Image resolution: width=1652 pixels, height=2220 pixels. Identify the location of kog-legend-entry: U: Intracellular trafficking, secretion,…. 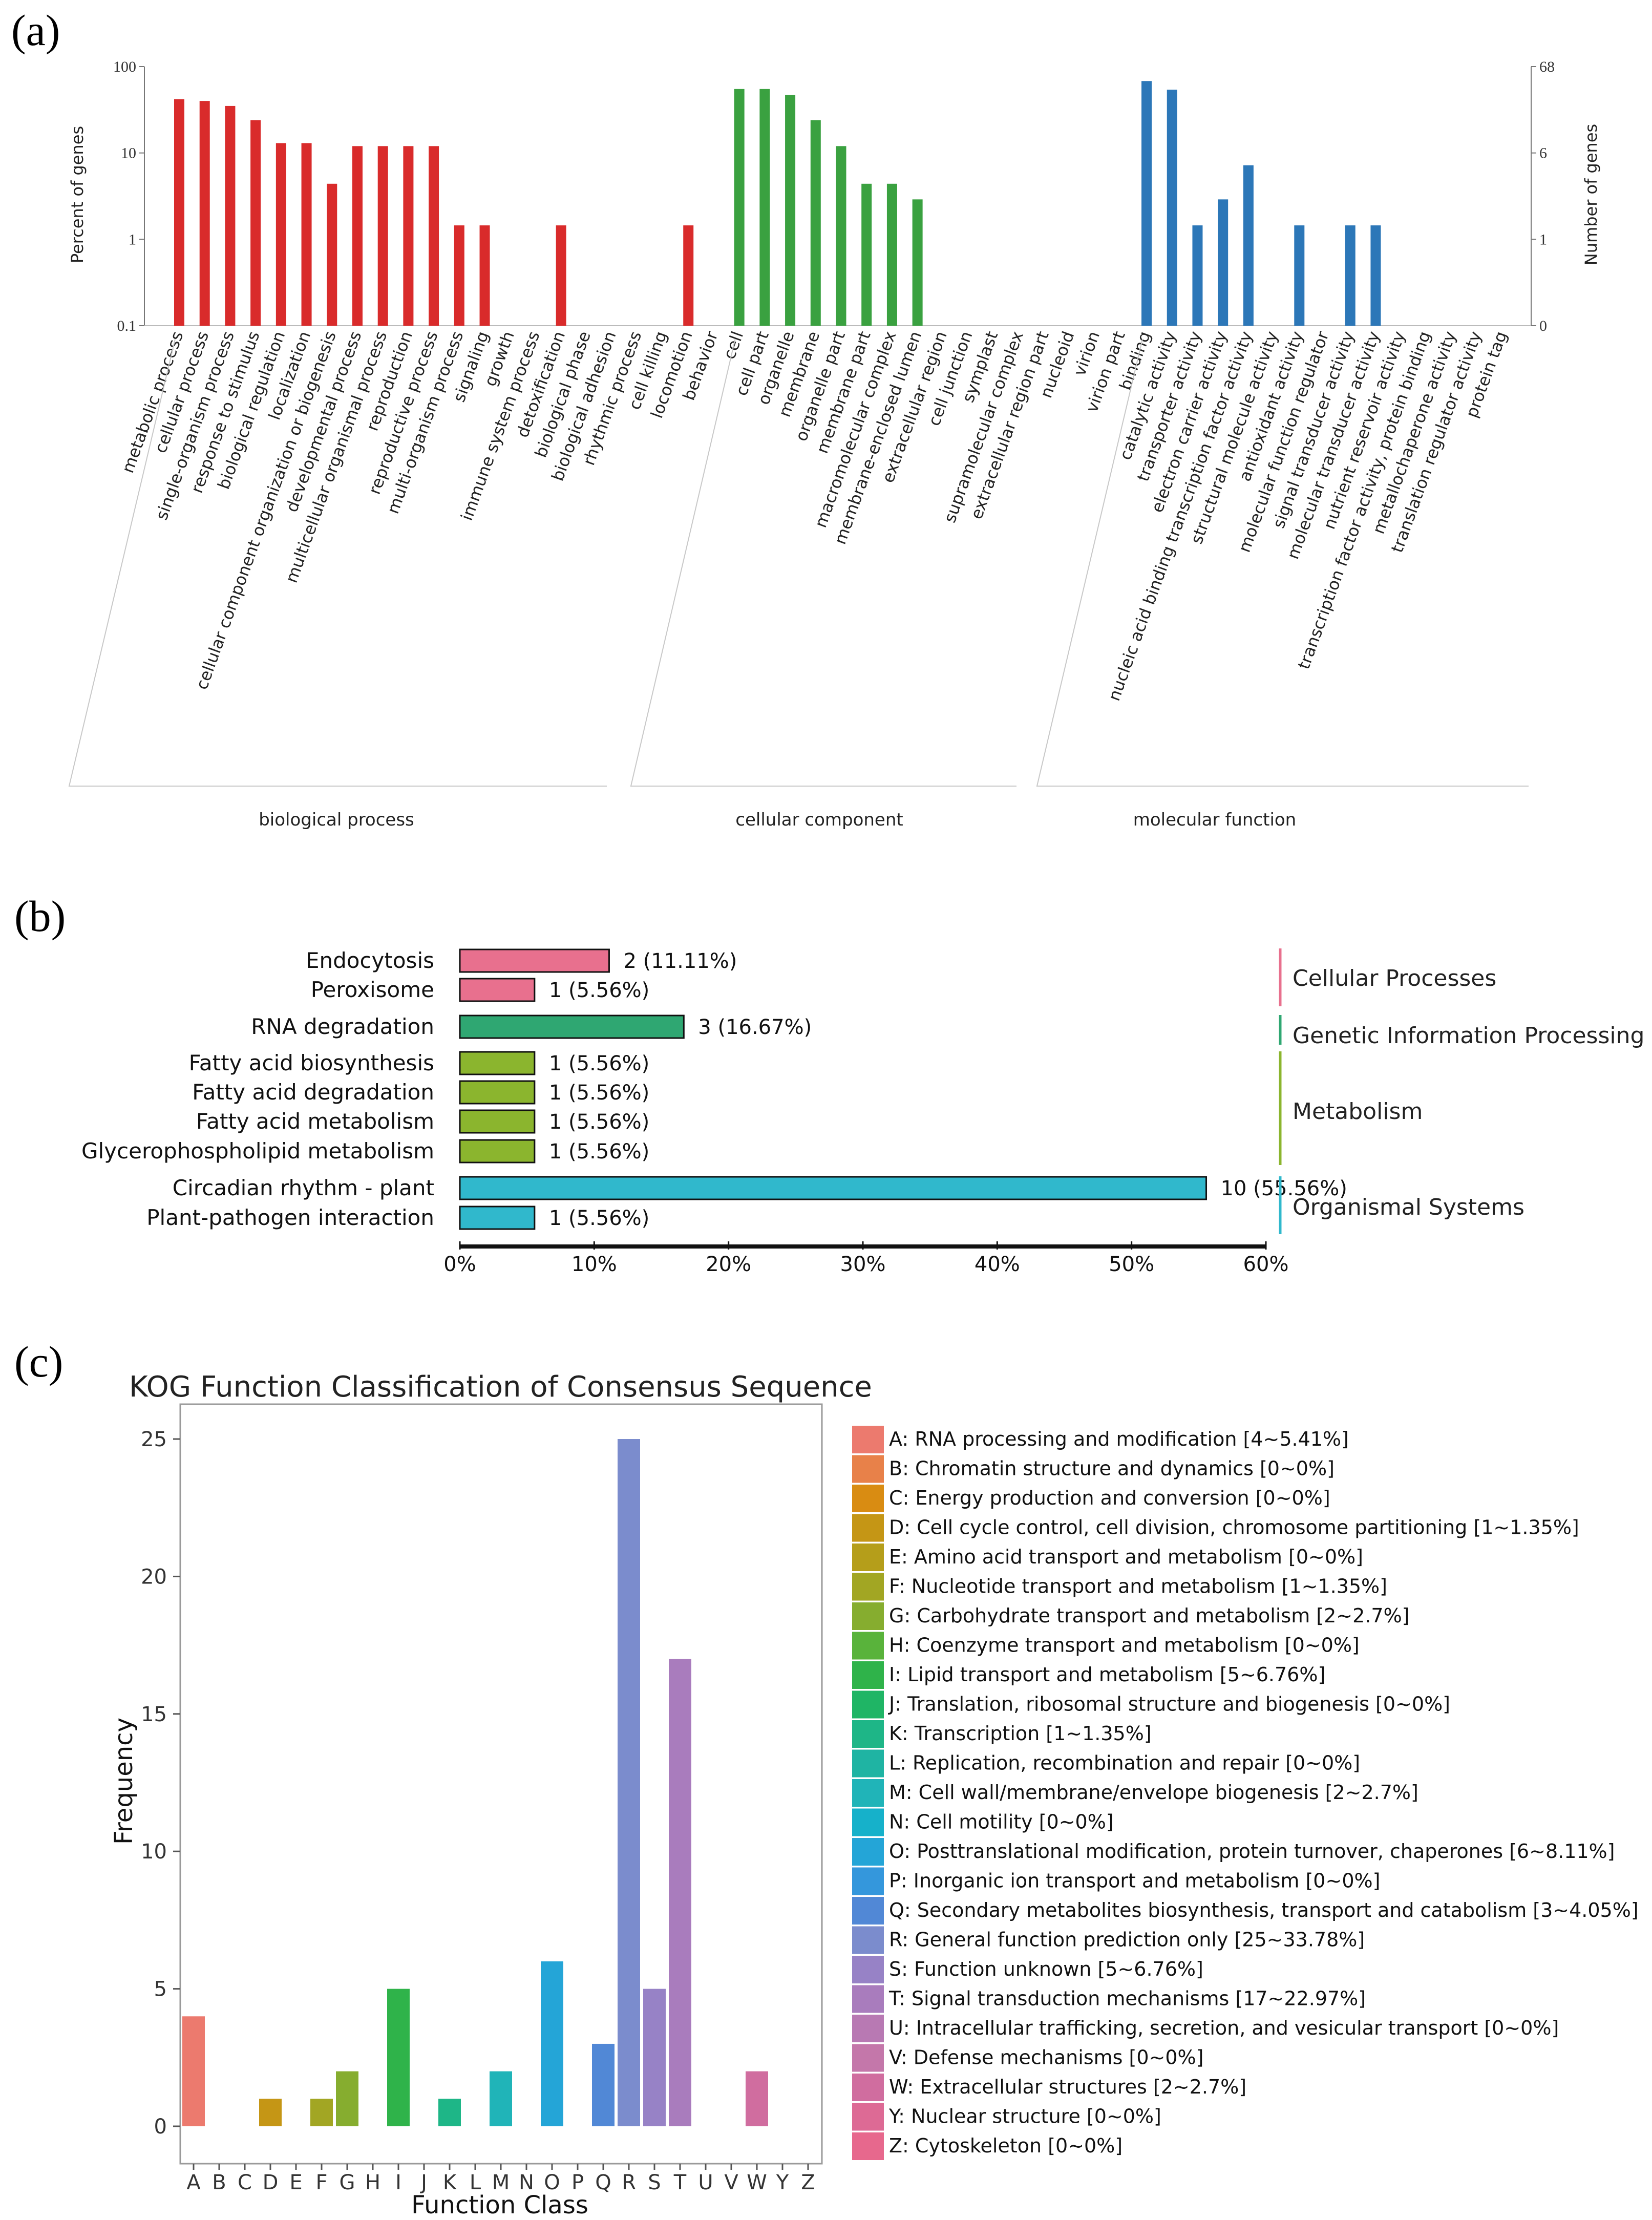
(1224, 2028).